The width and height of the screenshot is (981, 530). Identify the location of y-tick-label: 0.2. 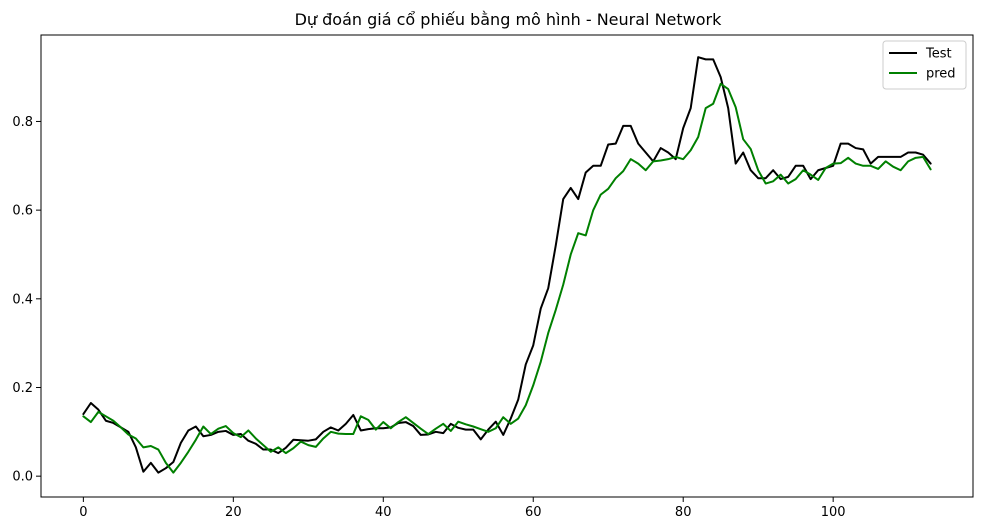
(22, 388).